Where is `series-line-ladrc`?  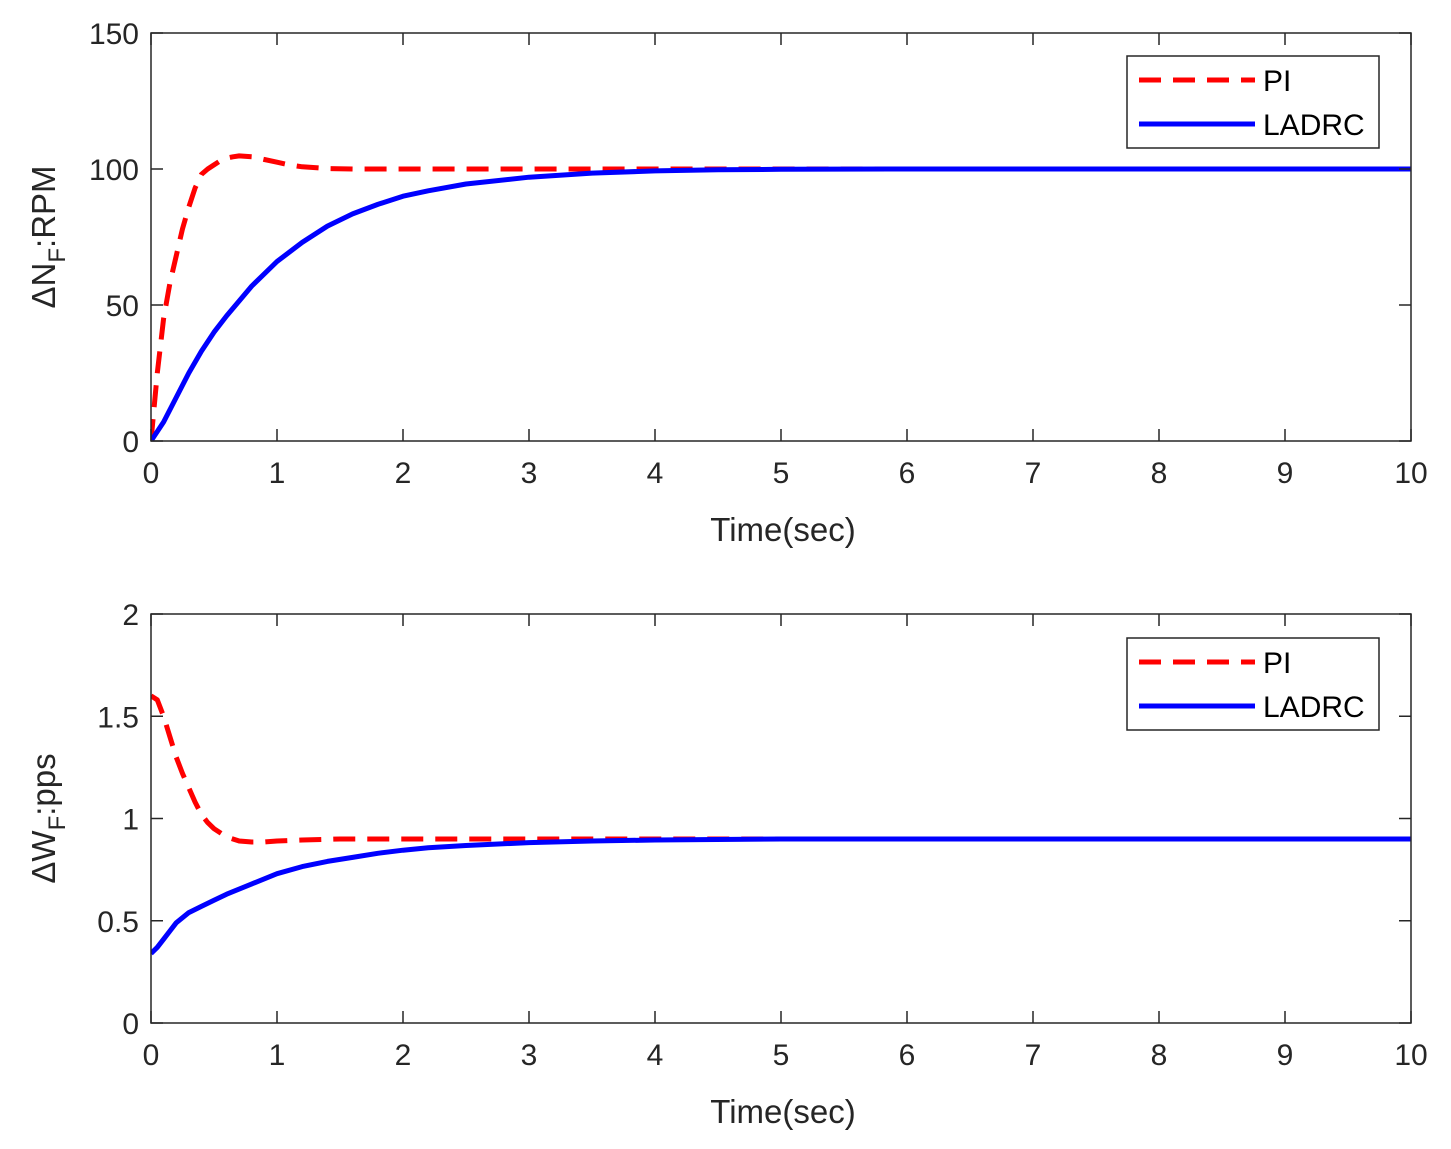
series-line-ladrc is located at coordinates (781, 896).